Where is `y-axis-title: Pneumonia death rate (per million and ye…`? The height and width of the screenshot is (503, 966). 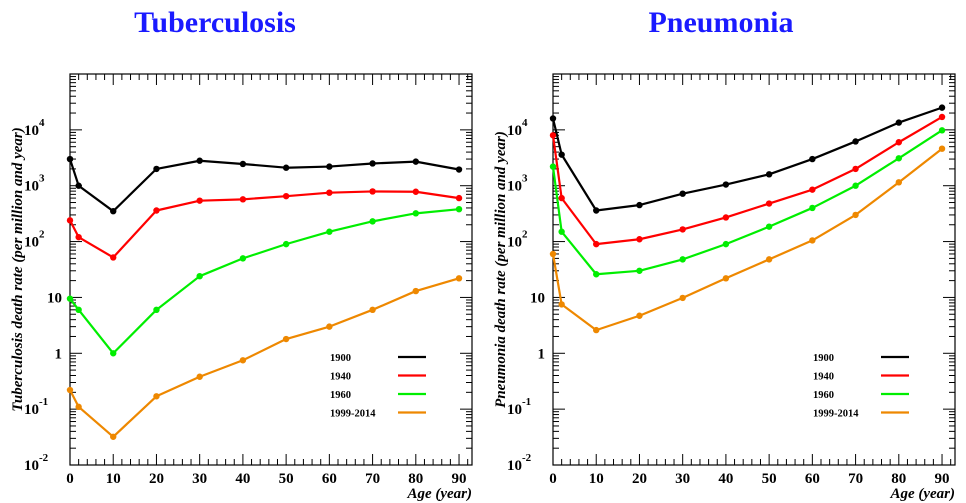
y-axis-title: Pneumonia death rate (per million and ye… is located at coordinates (501, 269).